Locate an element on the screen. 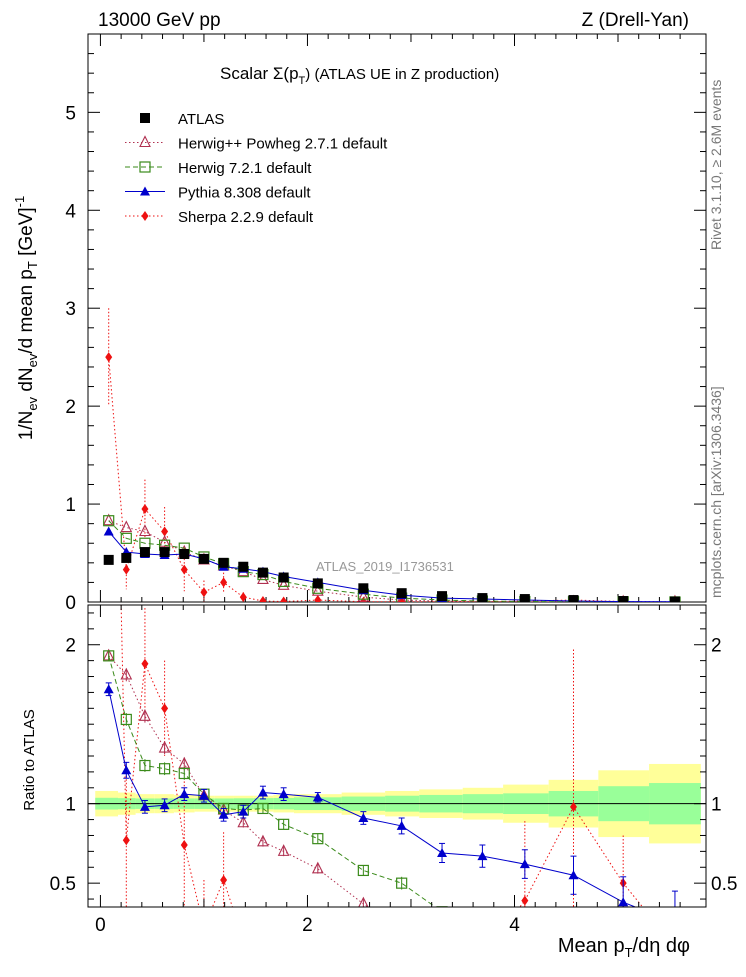 Image resolution: width=746 pixels, height=977 pixels. header-left-label: 13000 GeV pp is located at coordinates (159, 20).